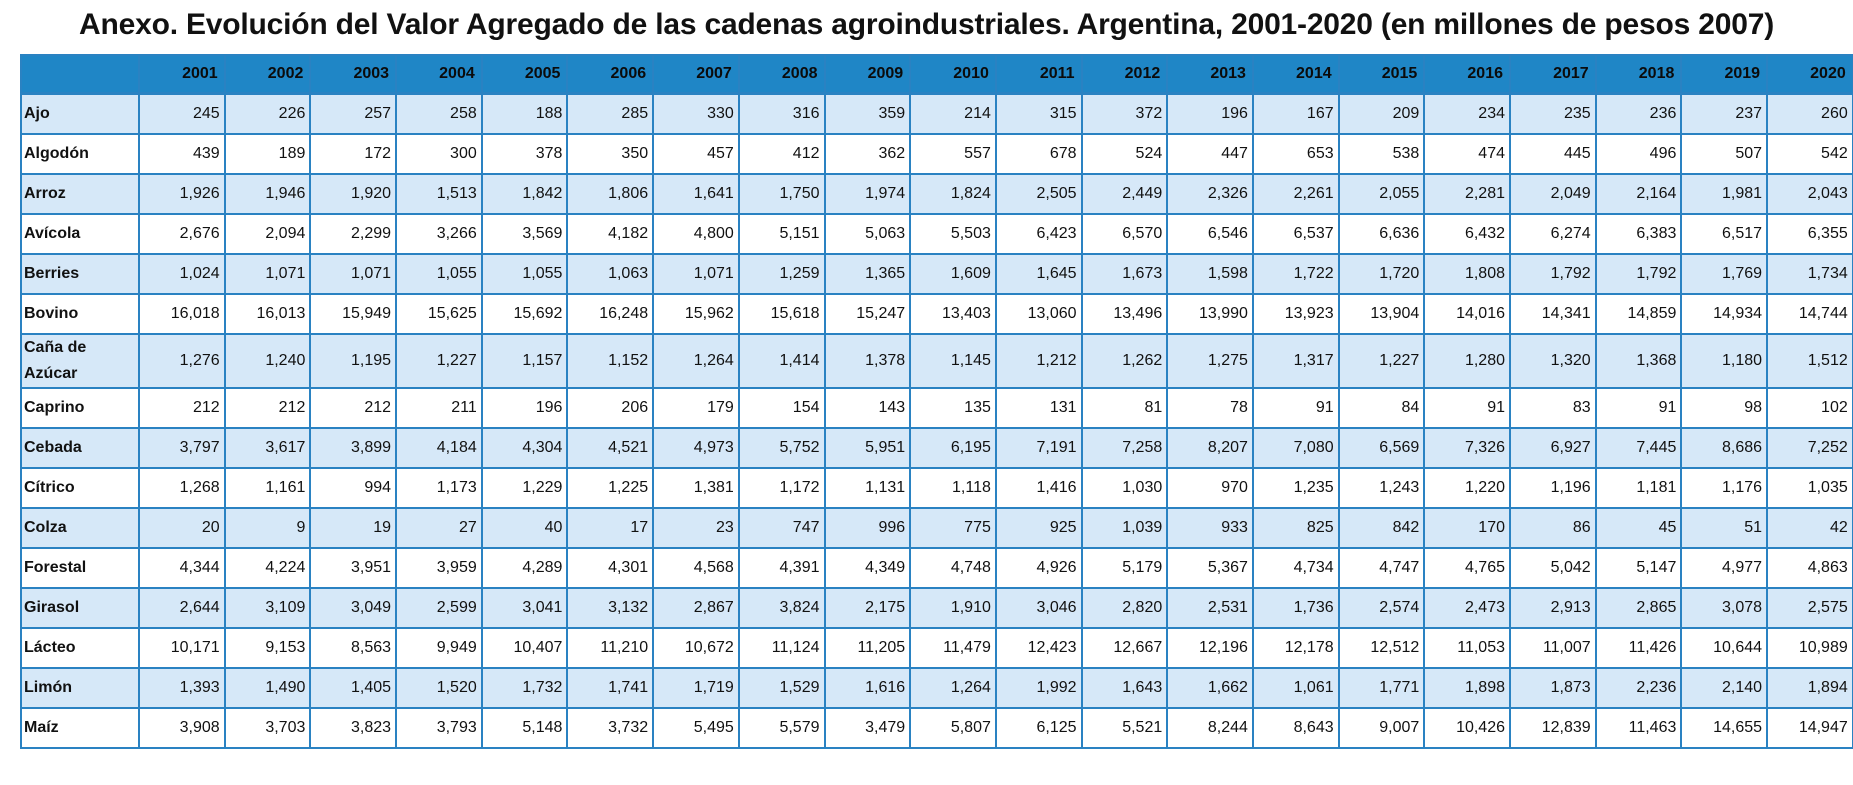 The width and height of the screenshot is (1853, 785). What do you see at coordinates (439, 314) in the screenshot?
I see `table-cell: 15,625` at bounding box center [439, 314].